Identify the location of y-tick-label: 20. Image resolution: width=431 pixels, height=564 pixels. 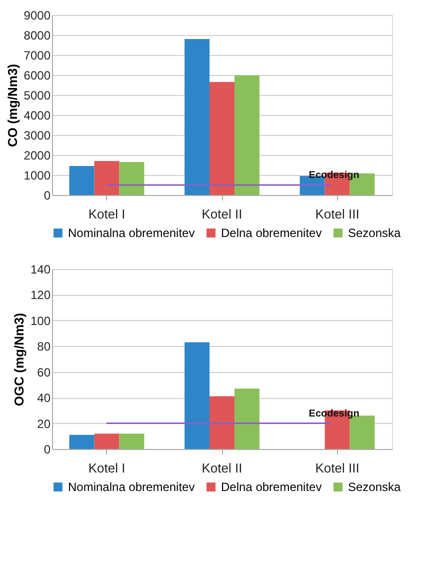
(44, 423).